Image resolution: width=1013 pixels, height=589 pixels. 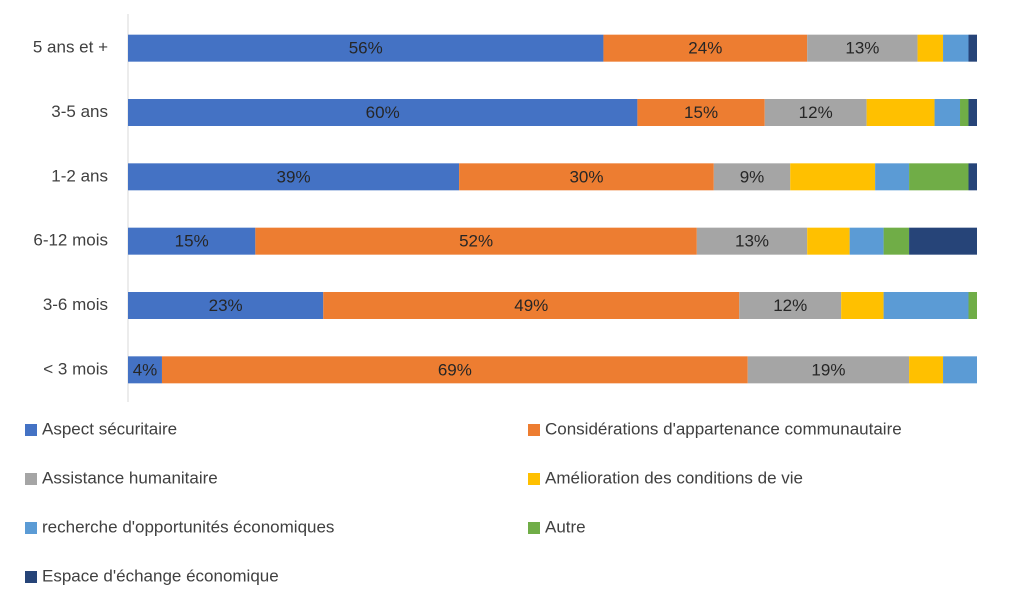 I want to click on data-label: 4%, so click(x=145, y=369).